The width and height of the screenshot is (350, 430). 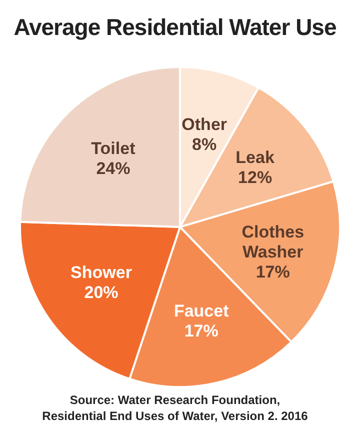 I want to click on slice-label: Shower, so click(x=101, y=272).